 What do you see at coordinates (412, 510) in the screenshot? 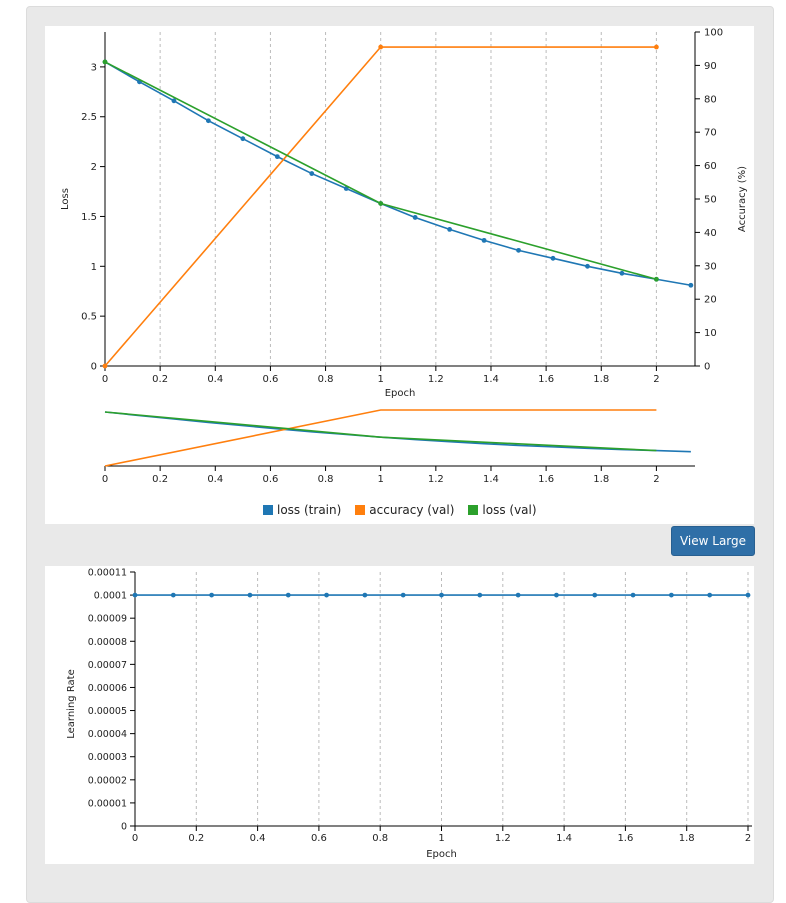
I see `legend-label: accuracy (val)` at bounding box center [412, 510].